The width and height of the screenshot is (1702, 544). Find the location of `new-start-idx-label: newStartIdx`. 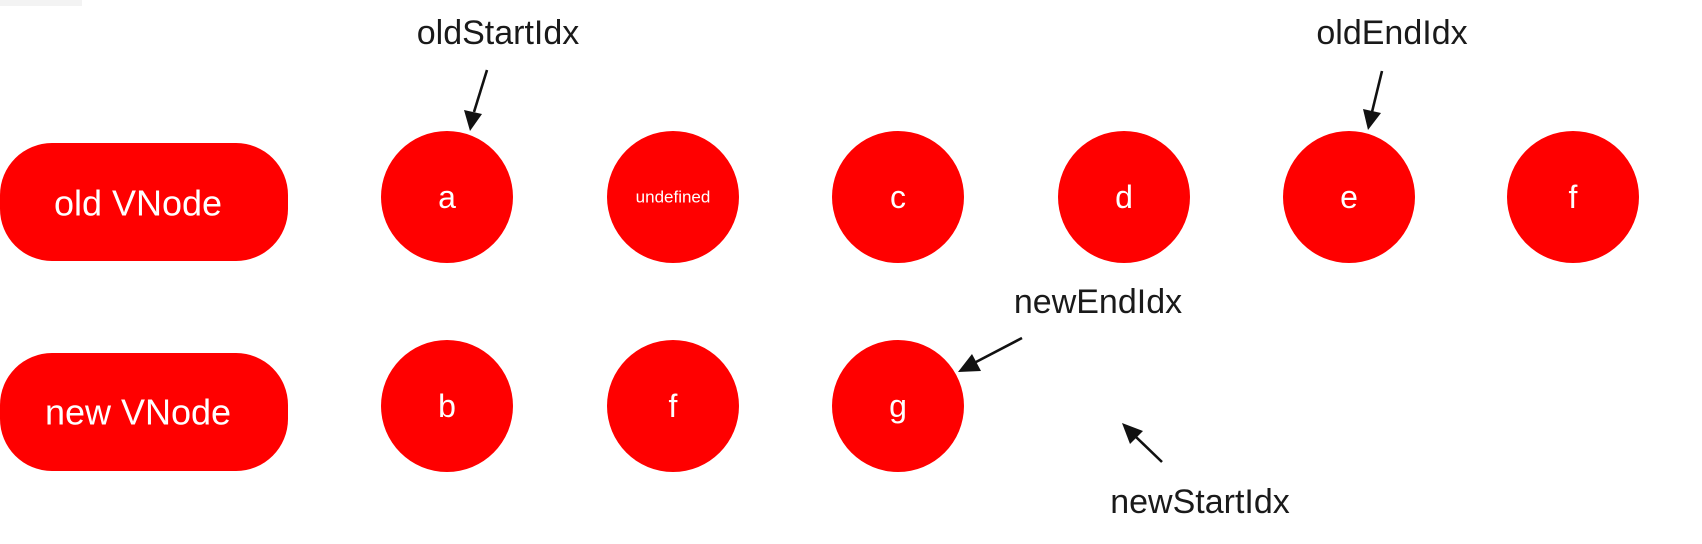

new-start-idx-label: newStartIdx is located at coordinates (1200, 502).